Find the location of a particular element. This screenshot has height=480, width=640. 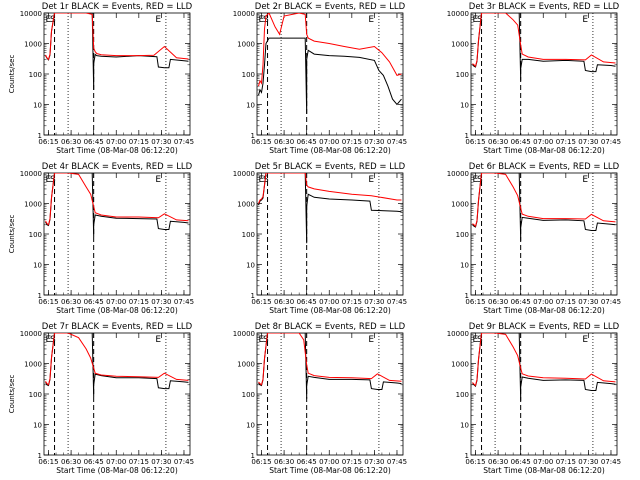

chart-title: Det 6r BLACK = Events, RED = LLD is located at coordinates (544, 167).